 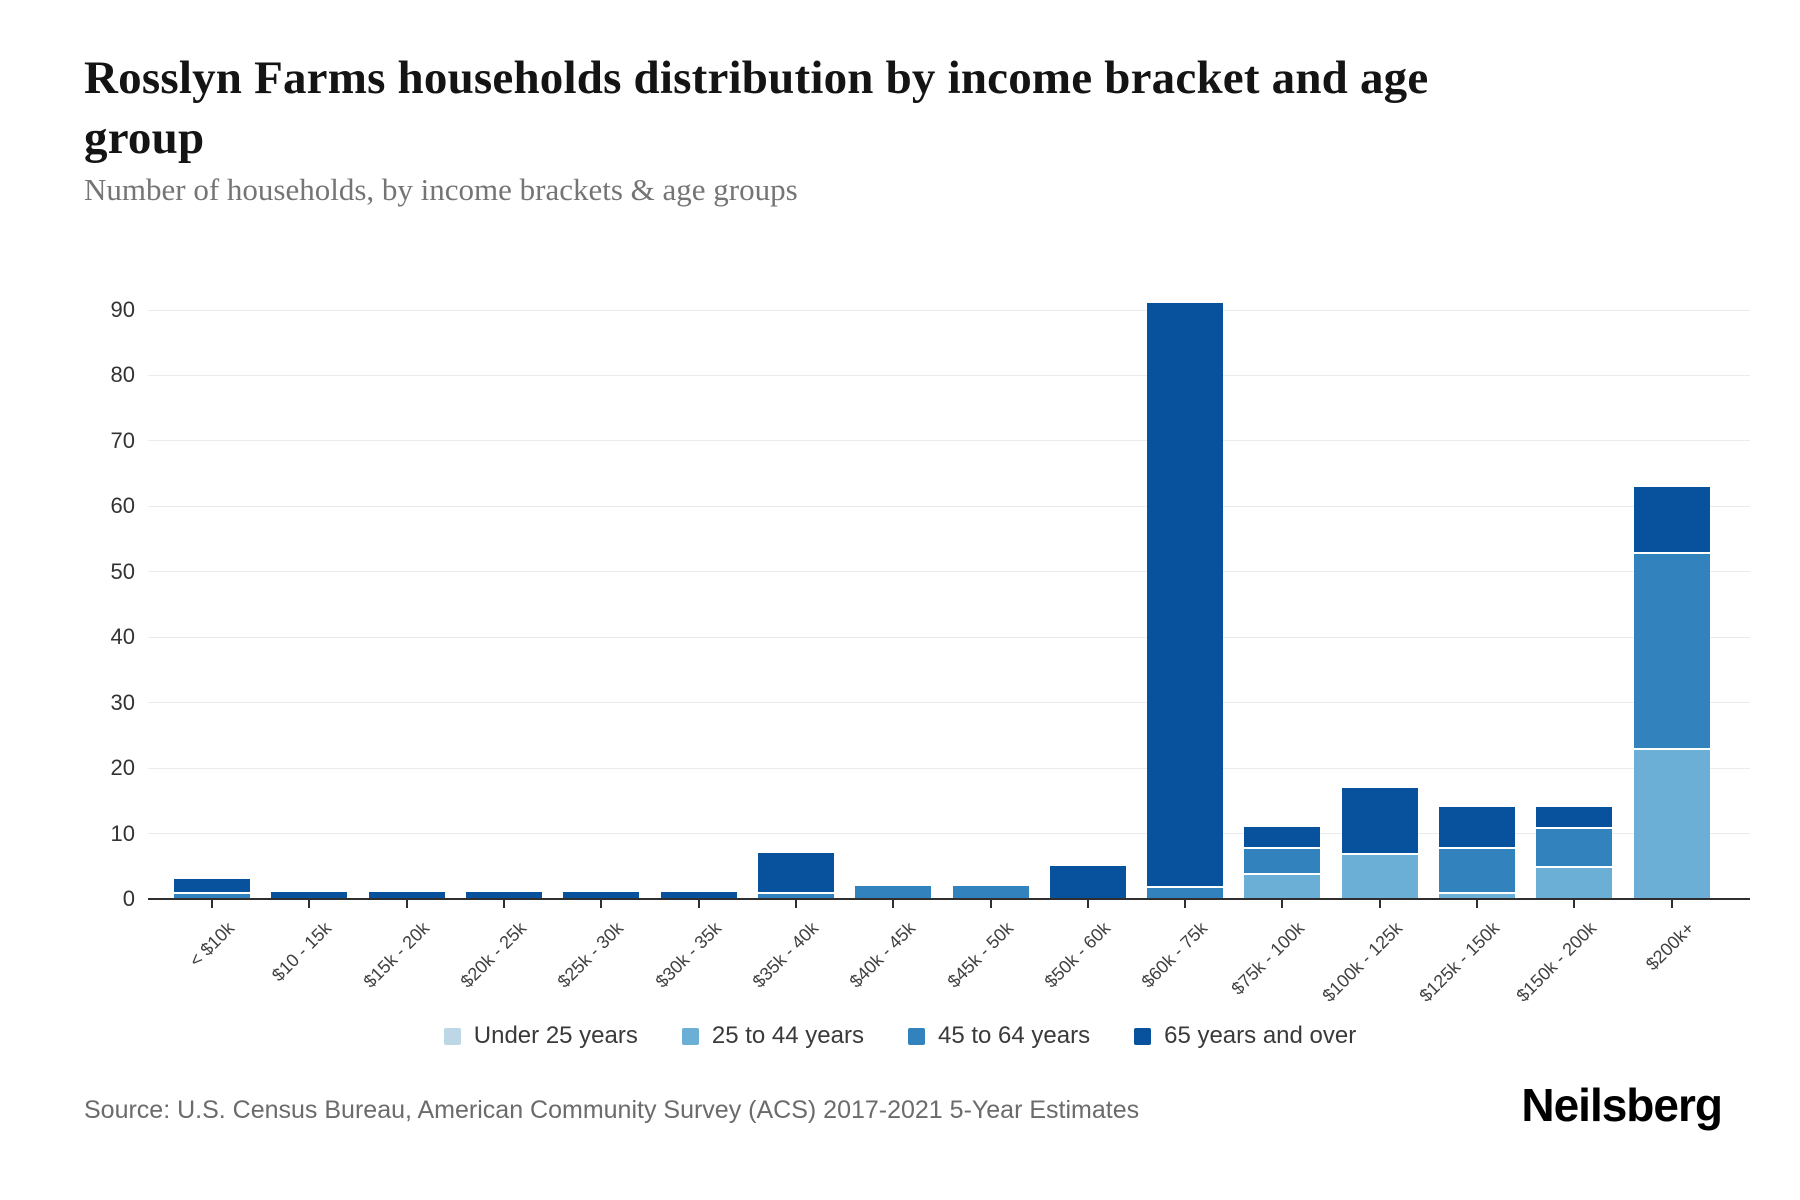 What do you see at coordinates (493, 955) in the screenshot?
I see `x-axis-tick-label: $20k - 25k` at bounding box center [493, 955].